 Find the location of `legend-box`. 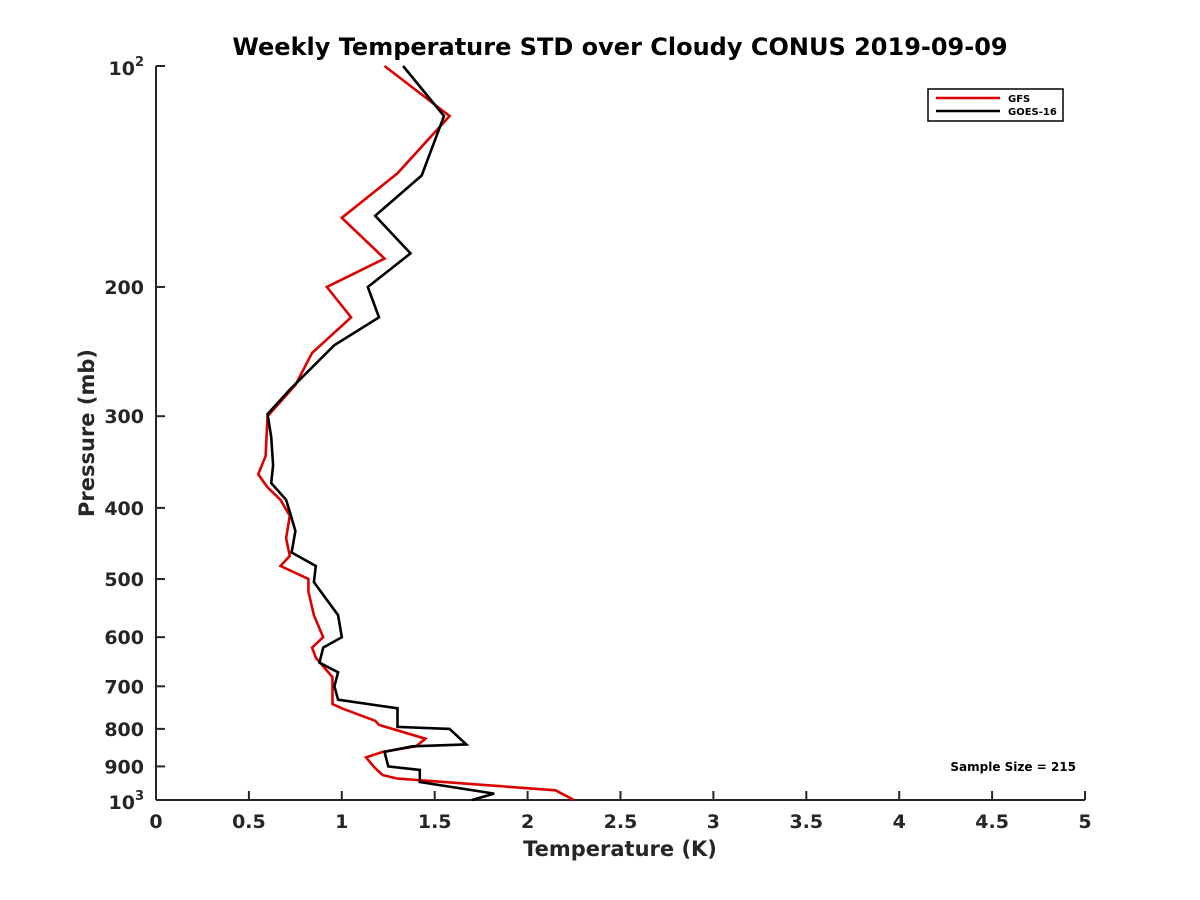

legend-box is located at coordinates (995, 105).